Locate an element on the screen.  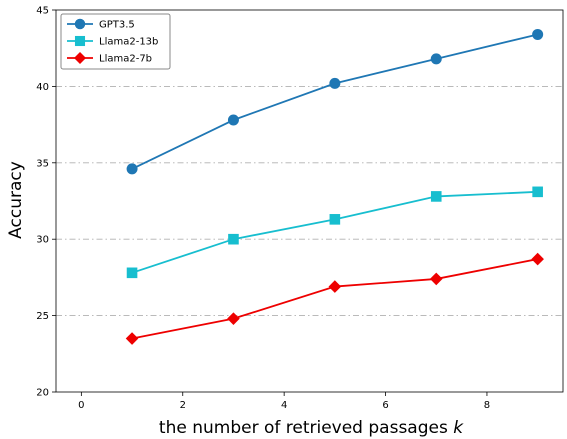
legend-label: Llama2-13b is located at coordinates (128, 42).